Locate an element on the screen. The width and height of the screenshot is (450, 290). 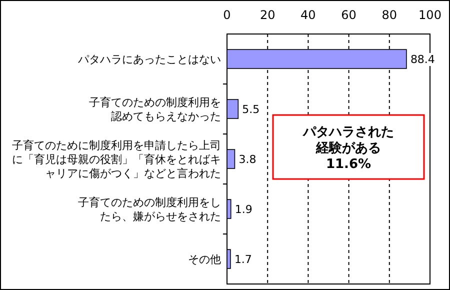
data-label: 88.4 is located at coordinates (422, 59).